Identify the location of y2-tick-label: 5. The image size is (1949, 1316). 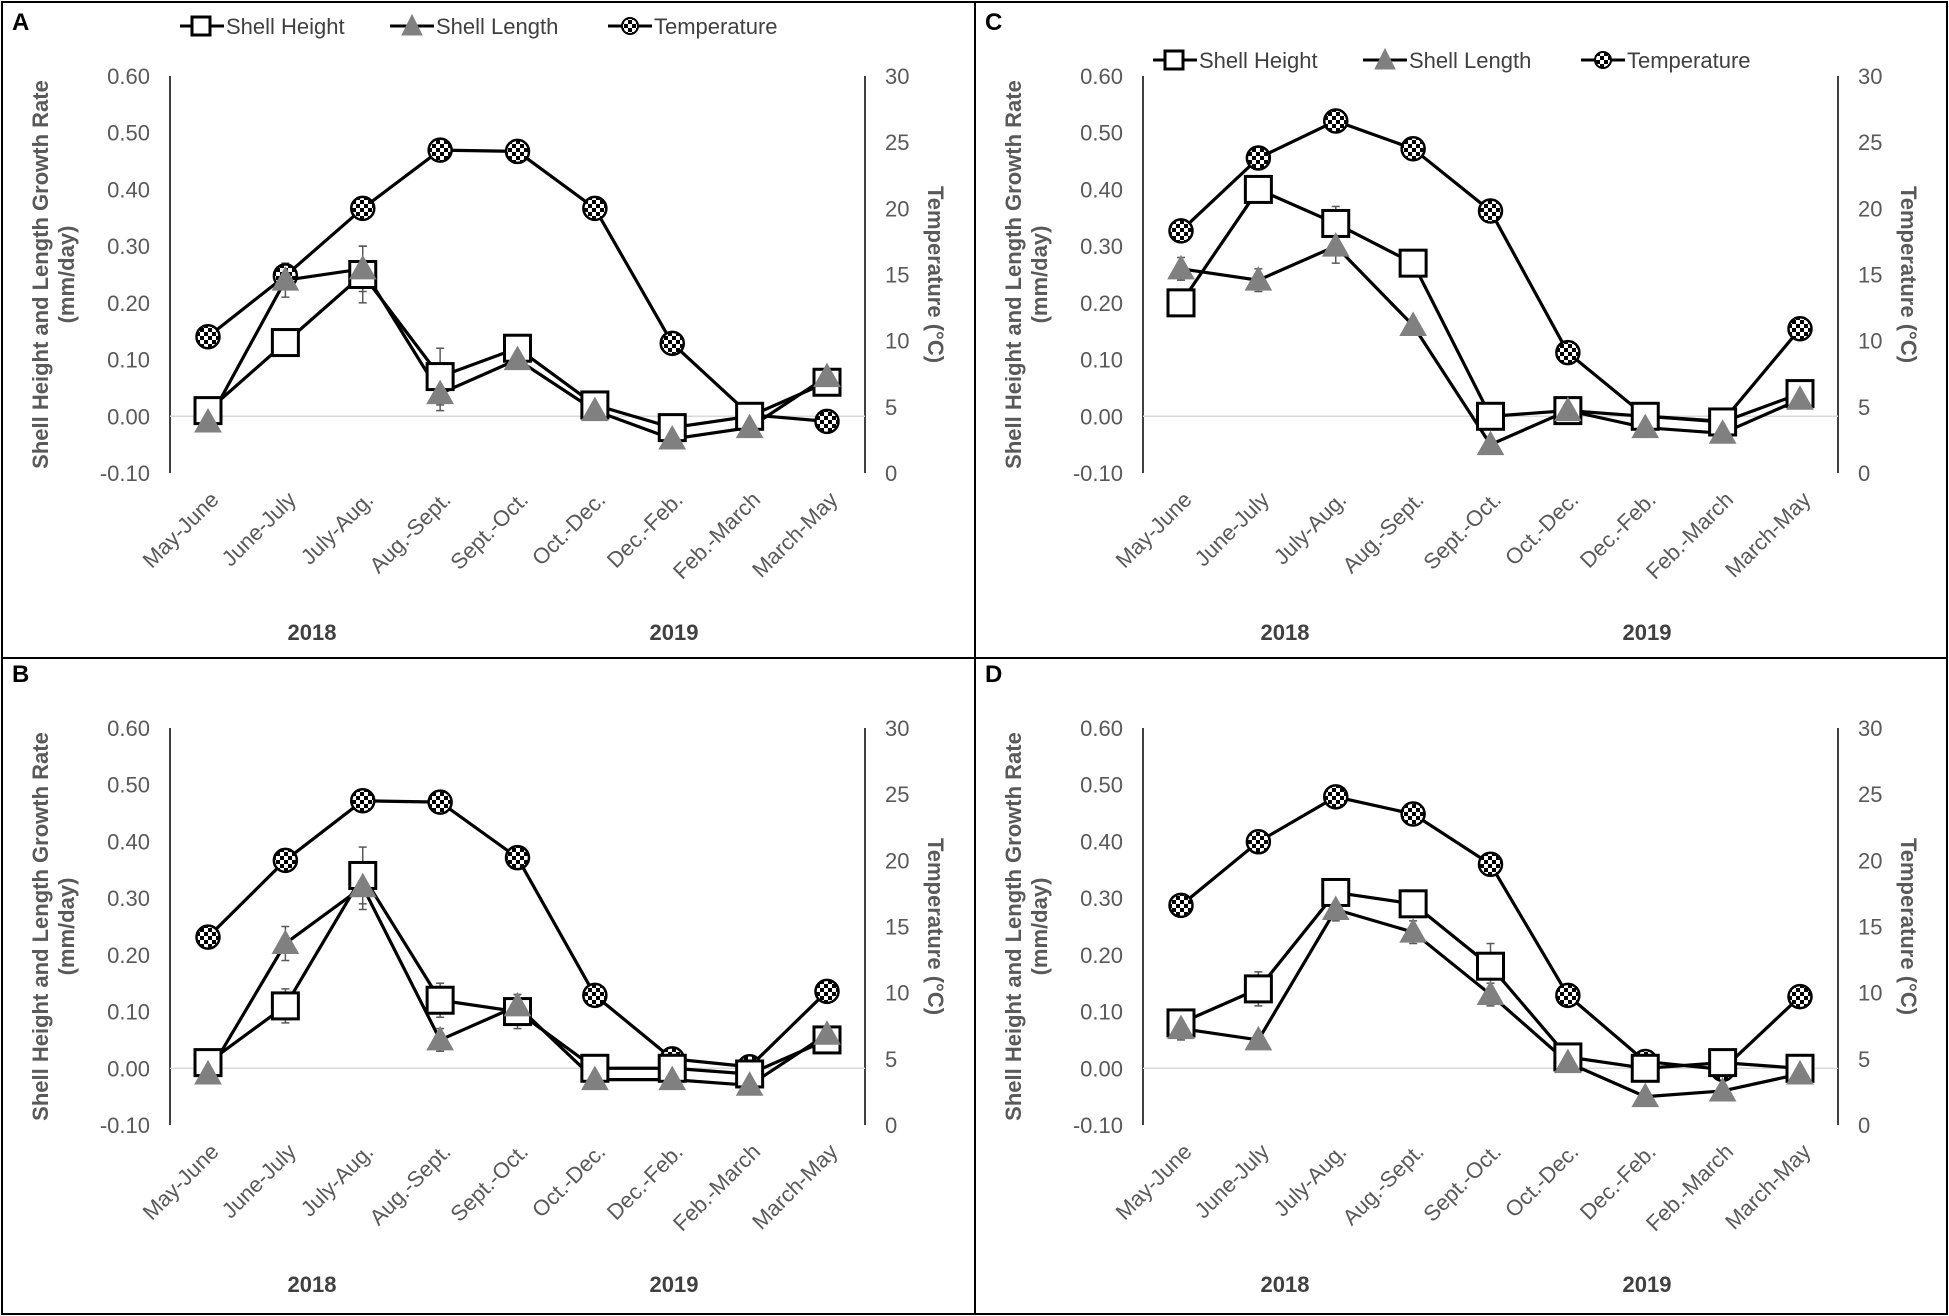
(1864, 407).